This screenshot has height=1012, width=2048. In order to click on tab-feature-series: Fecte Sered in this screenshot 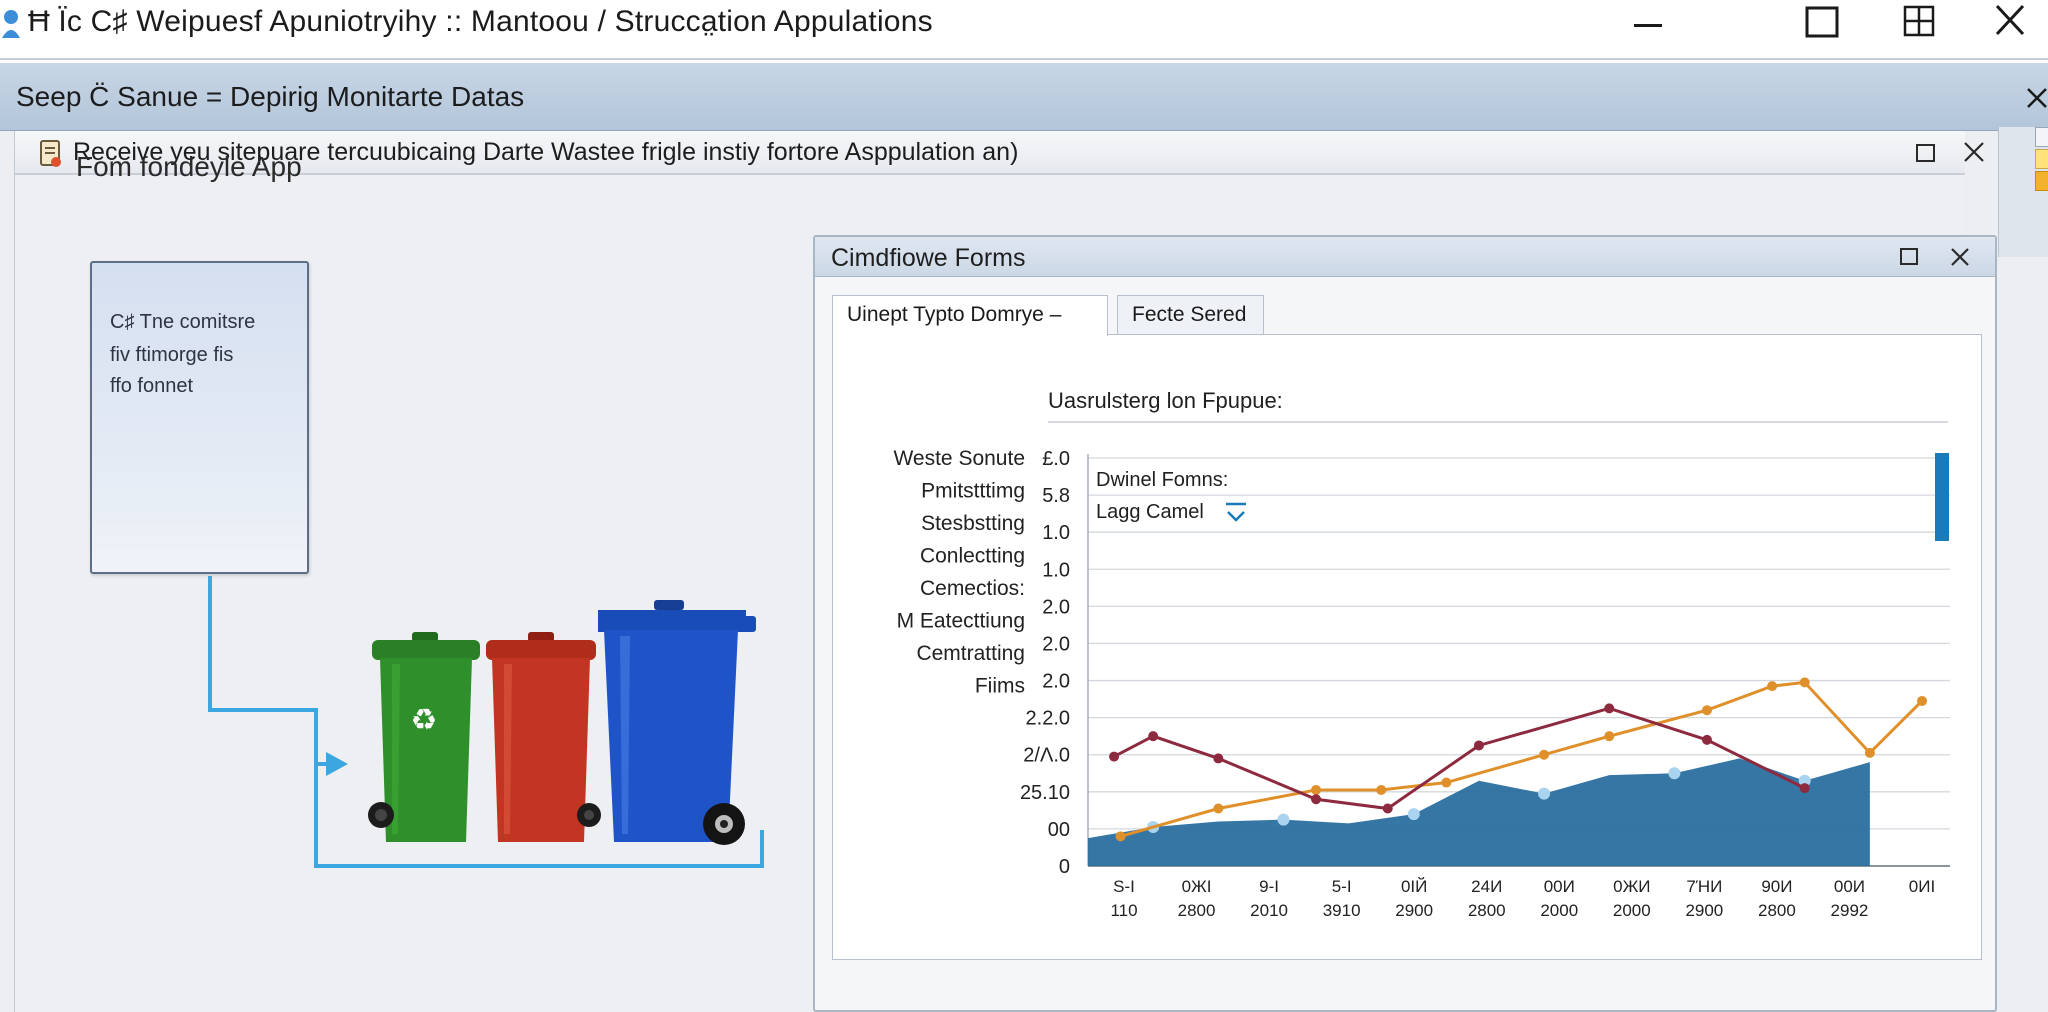, I will do `click(1190, 315)`.